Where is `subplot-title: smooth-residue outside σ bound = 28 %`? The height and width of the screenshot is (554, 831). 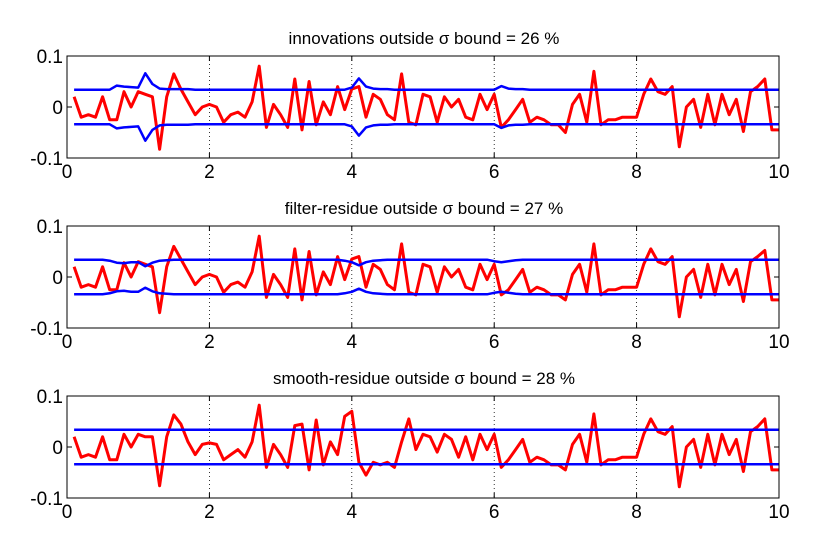 subplot-title: smooth-residue outside σ bound = 28 % is located at coordinates (424, 378).